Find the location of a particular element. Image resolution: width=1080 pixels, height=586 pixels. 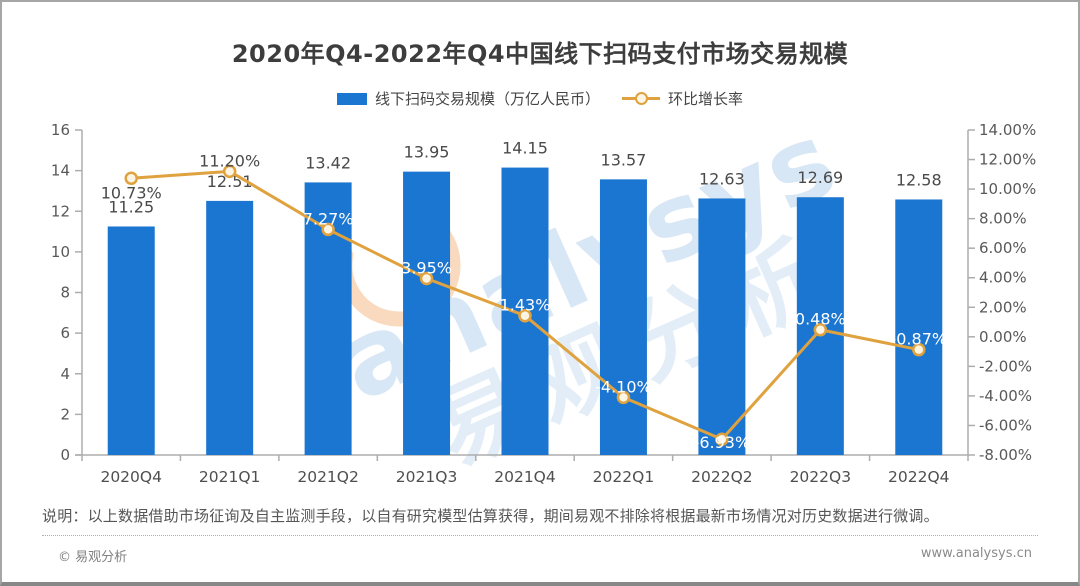

right-axis-label: -8.00% is located at coordinates (1005, 455).